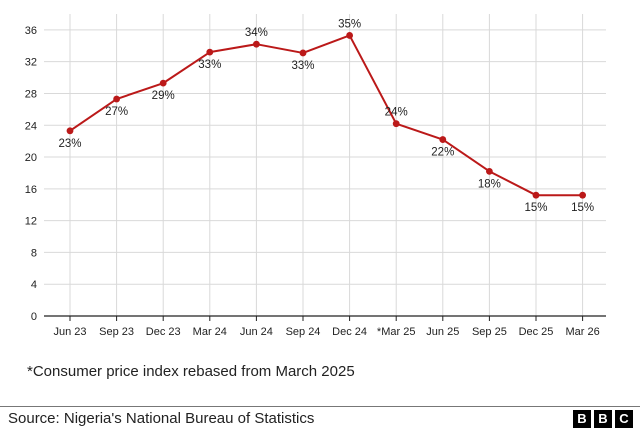 This screenshot has height=428, width=640. I want to click on x-tick-label: Jun 25, so click(442, 332).